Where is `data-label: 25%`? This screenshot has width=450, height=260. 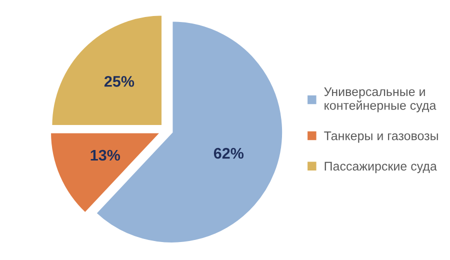
data-label: 25% is located at coordinates (119, 81).